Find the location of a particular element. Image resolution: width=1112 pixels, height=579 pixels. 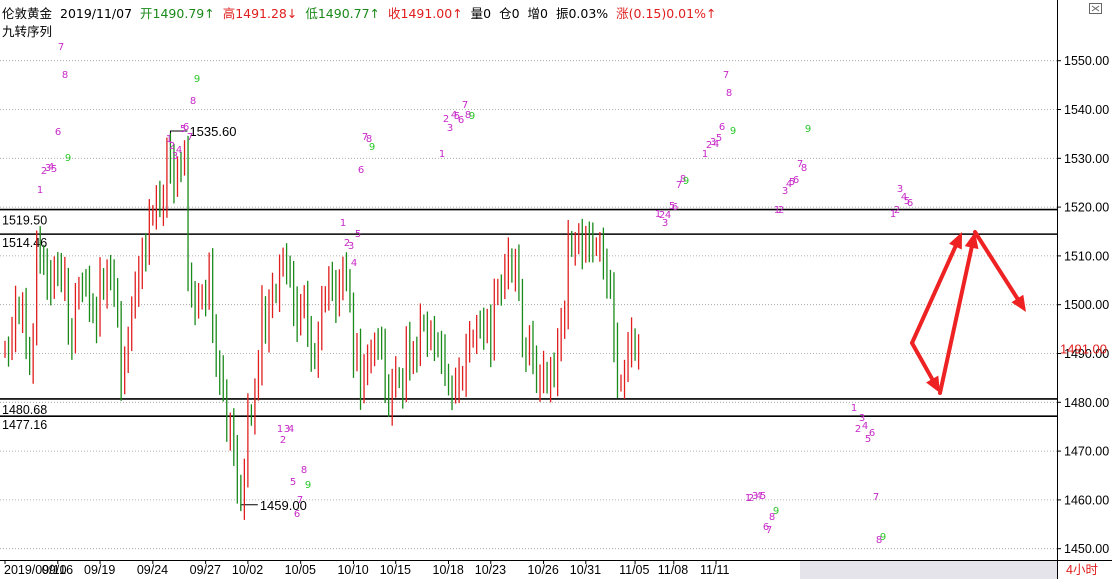

y-tick-label: 1480.00 is located at coordinates (1086, 403).